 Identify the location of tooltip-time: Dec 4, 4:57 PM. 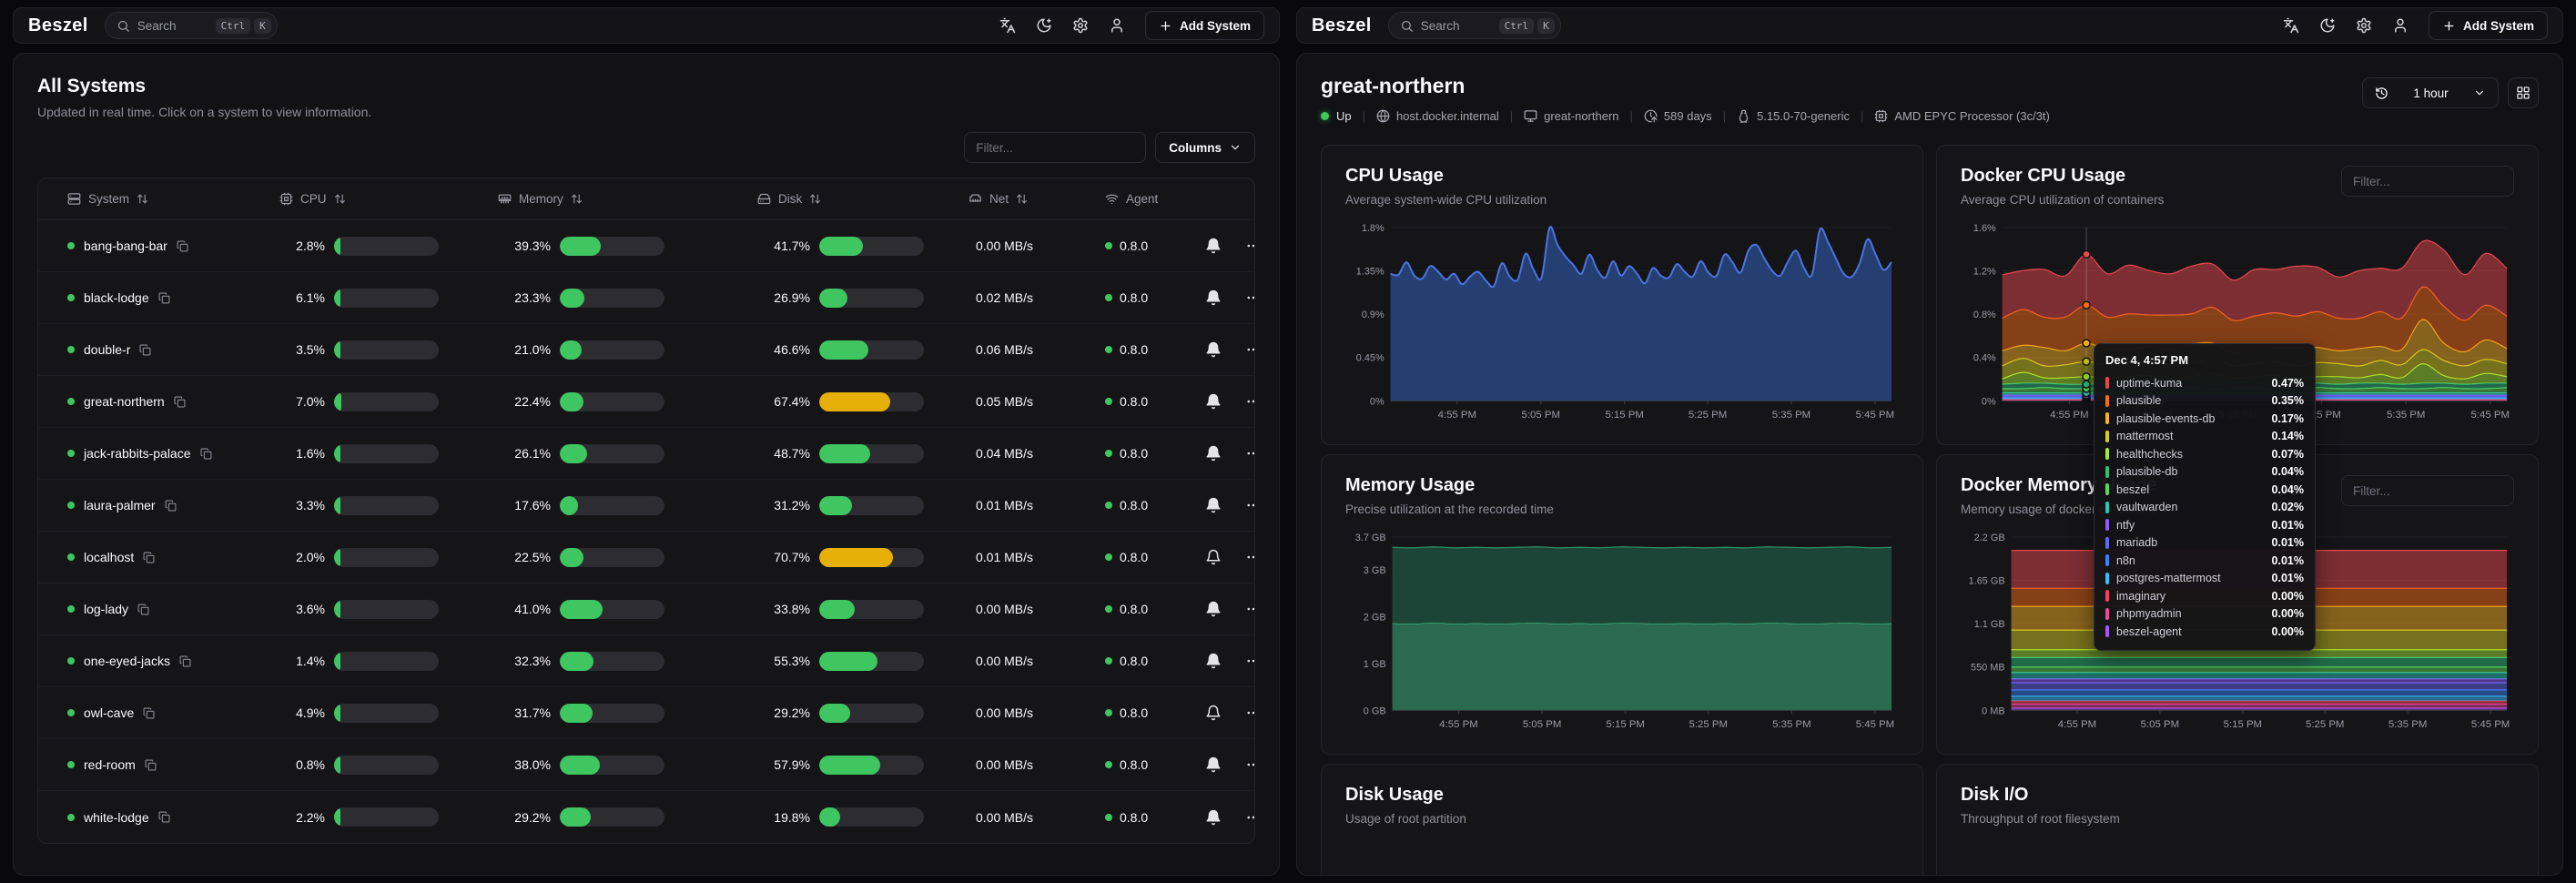
(2147, 360).